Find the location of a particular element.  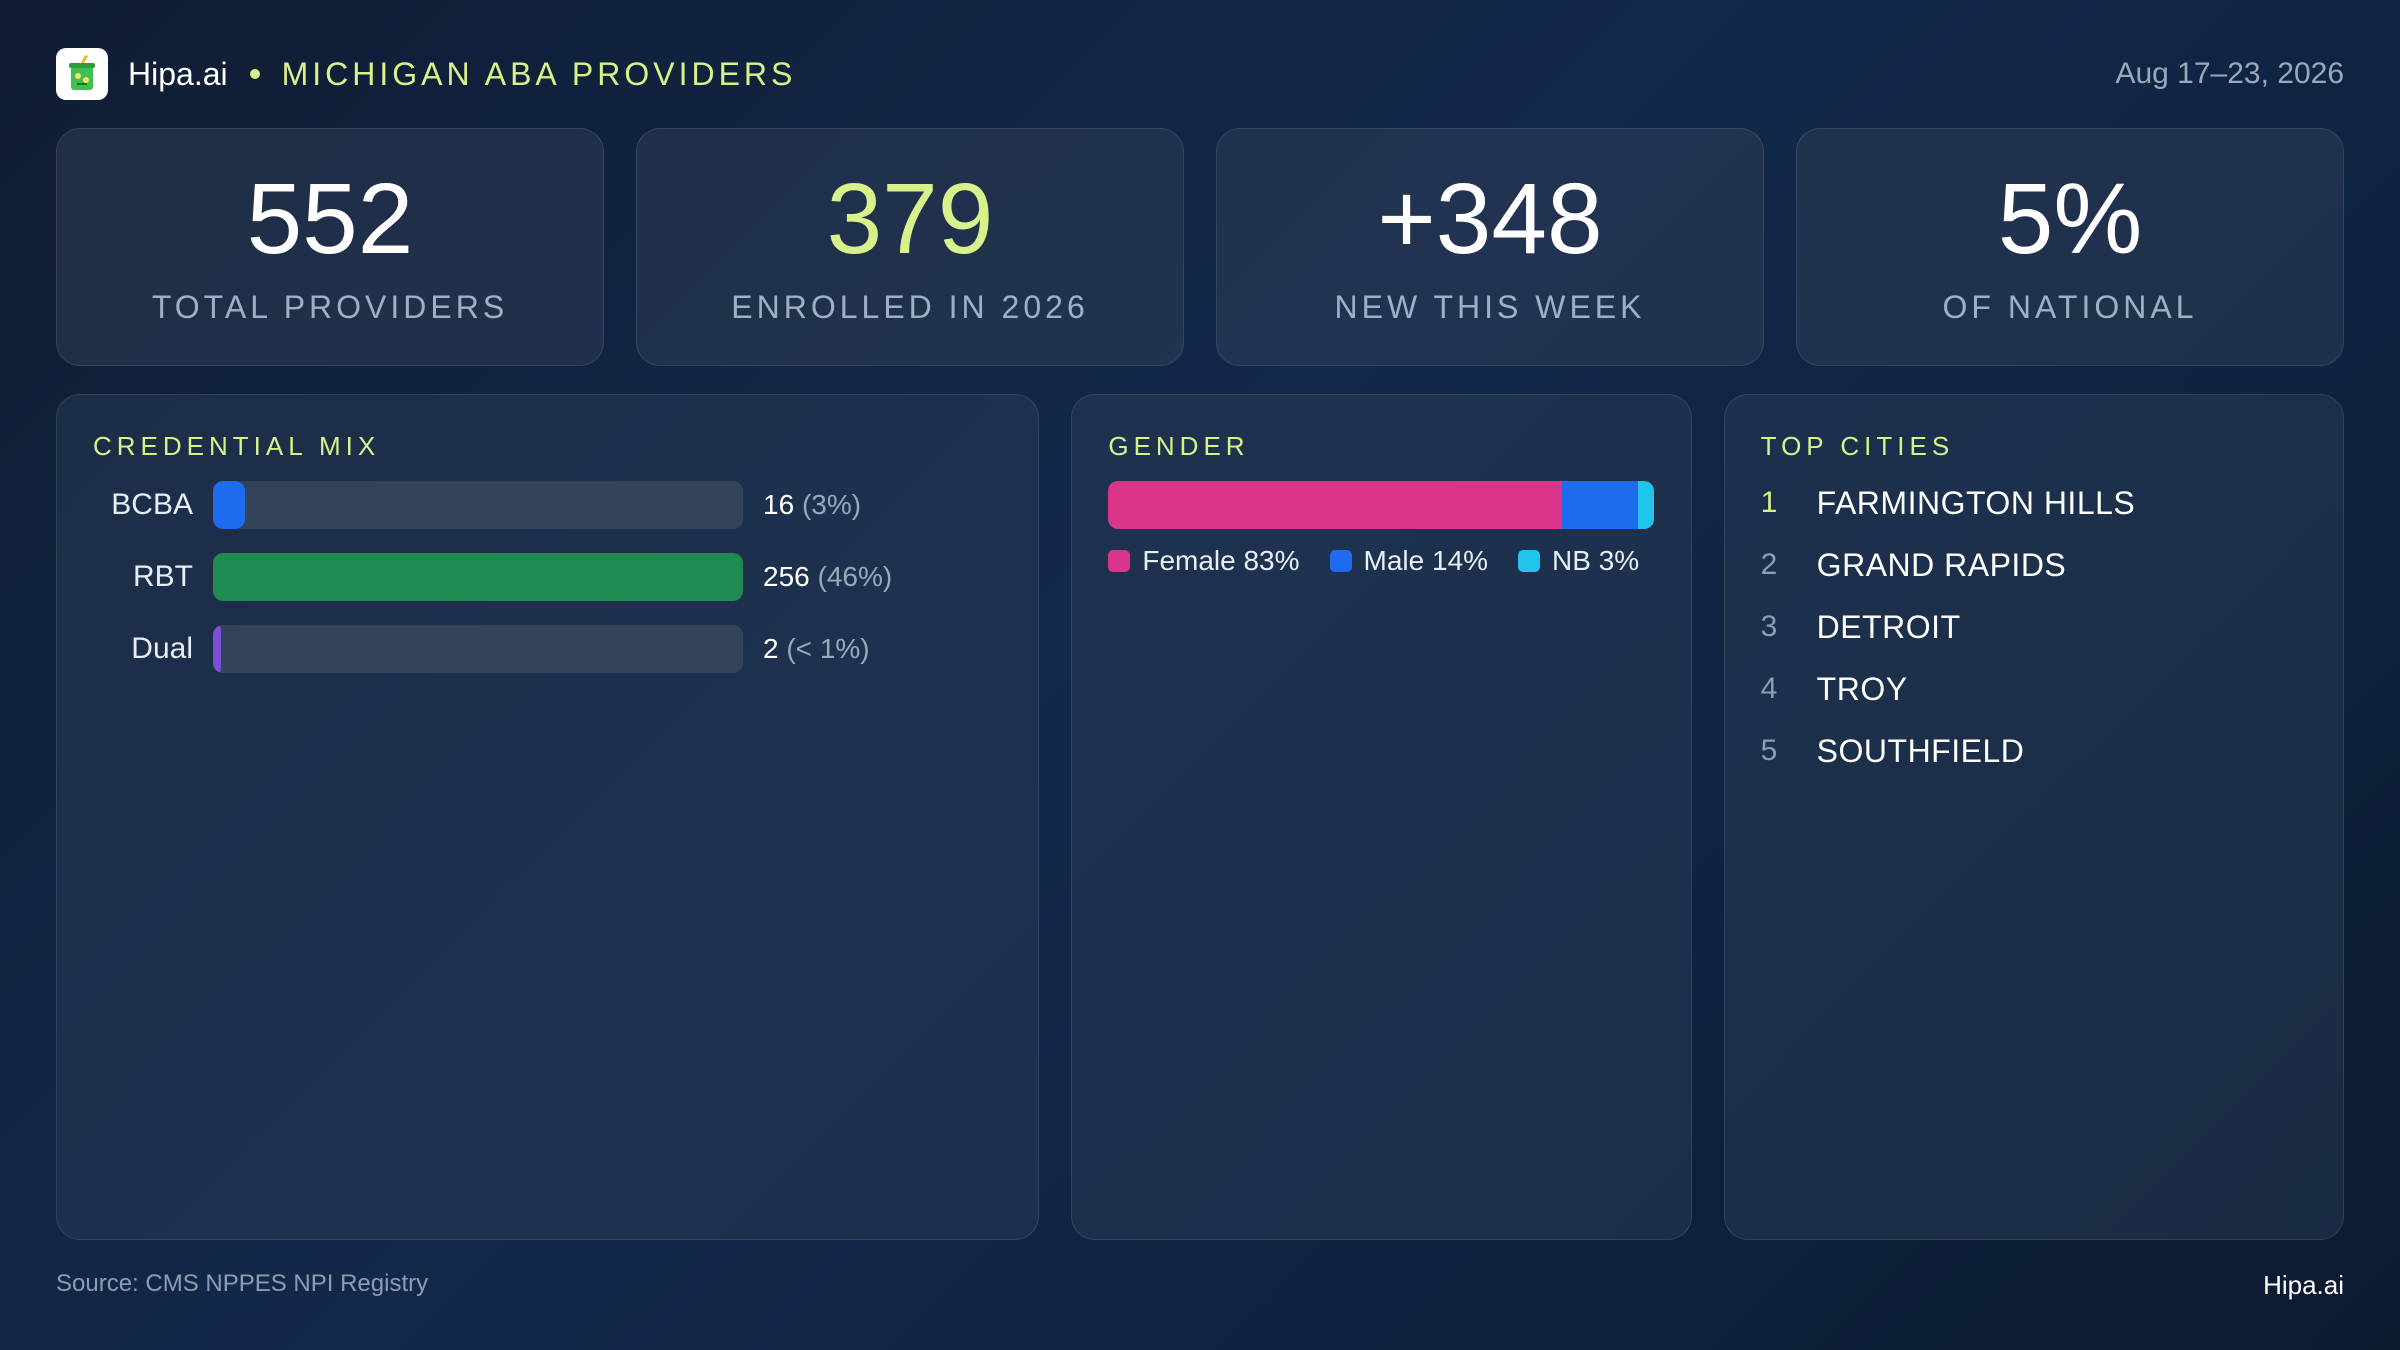

gender-segment-female is located at coordinates (1335, 505).